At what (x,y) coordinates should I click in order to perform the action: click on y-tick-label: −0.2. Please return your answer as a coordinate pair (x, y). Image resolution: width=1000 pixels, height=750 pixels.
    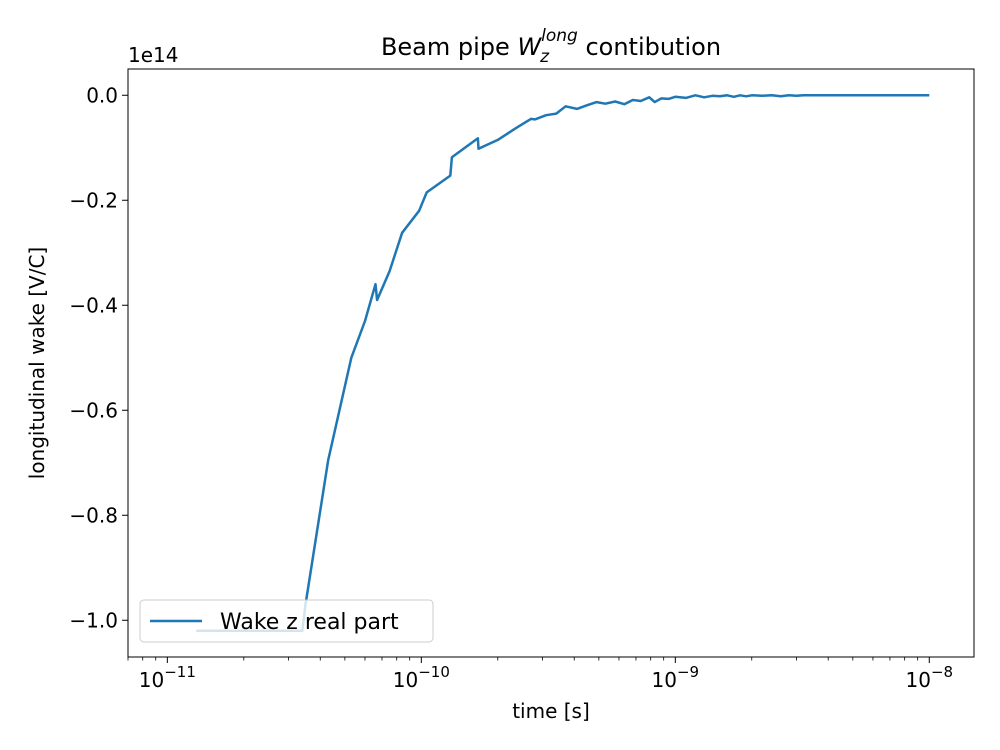
    Looking at the image, I should click on (93, 200).